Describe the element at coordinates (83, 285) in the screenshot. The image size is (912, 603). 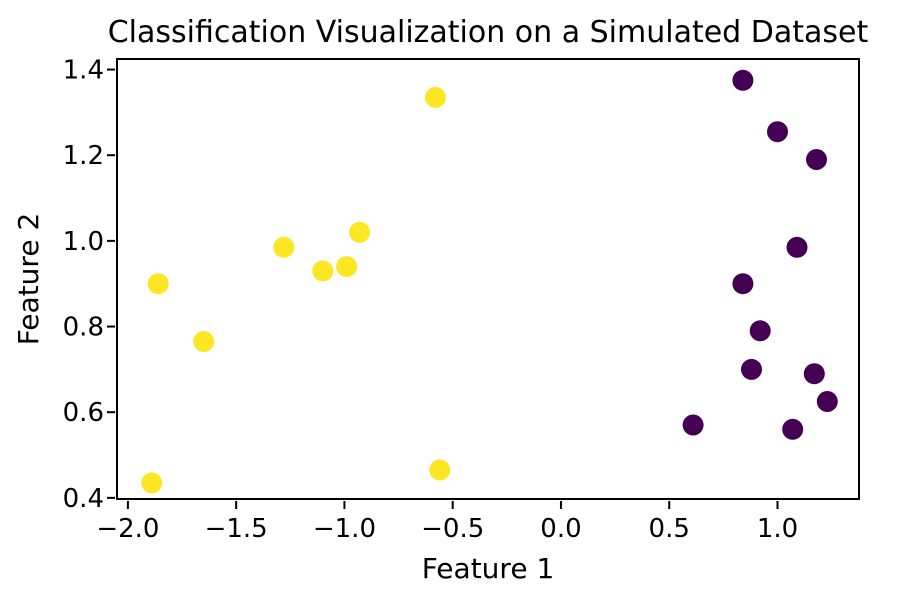
I see `y-axis-tick-labels: 0.4 0.6 0.8 1.0 1.2 1.4` at that location.